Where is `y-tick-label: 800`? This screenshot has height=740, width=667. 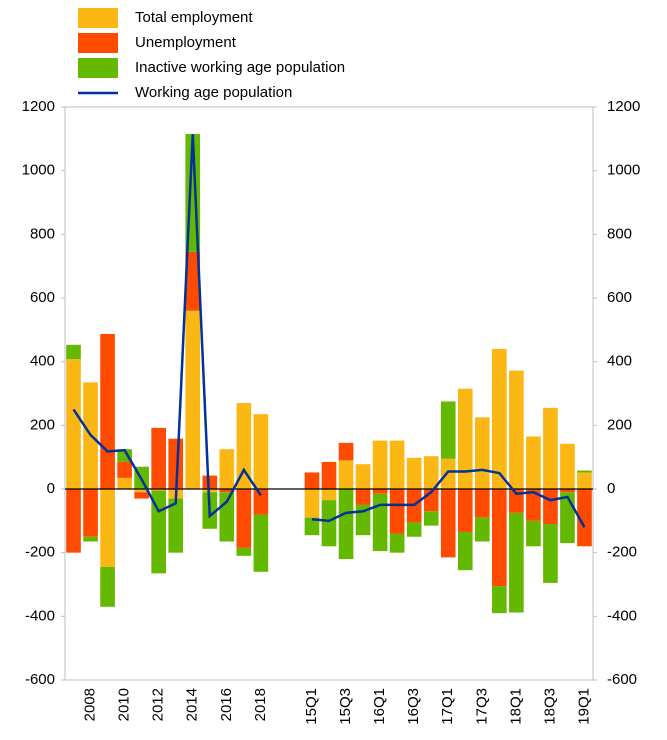 y-tick-label: 800 is located at coordinates (42, 233).